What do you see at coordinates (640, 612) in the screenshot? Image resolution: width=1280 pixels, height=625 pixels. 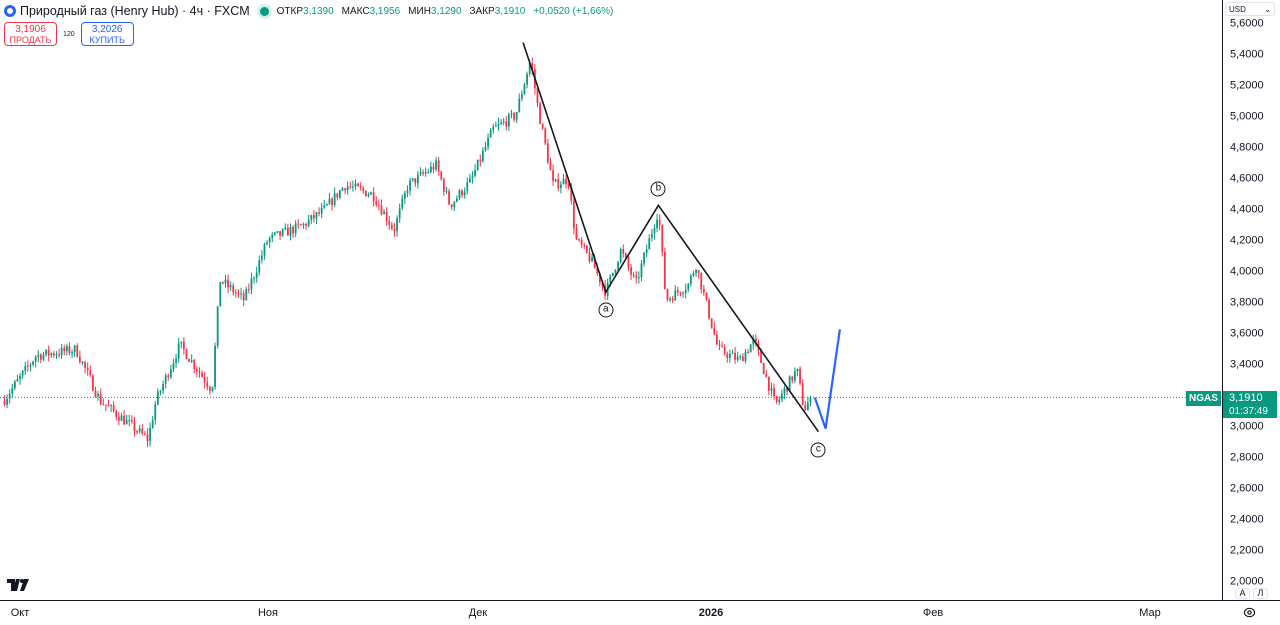 I see `time-axis` at bounding box center [640, 612].